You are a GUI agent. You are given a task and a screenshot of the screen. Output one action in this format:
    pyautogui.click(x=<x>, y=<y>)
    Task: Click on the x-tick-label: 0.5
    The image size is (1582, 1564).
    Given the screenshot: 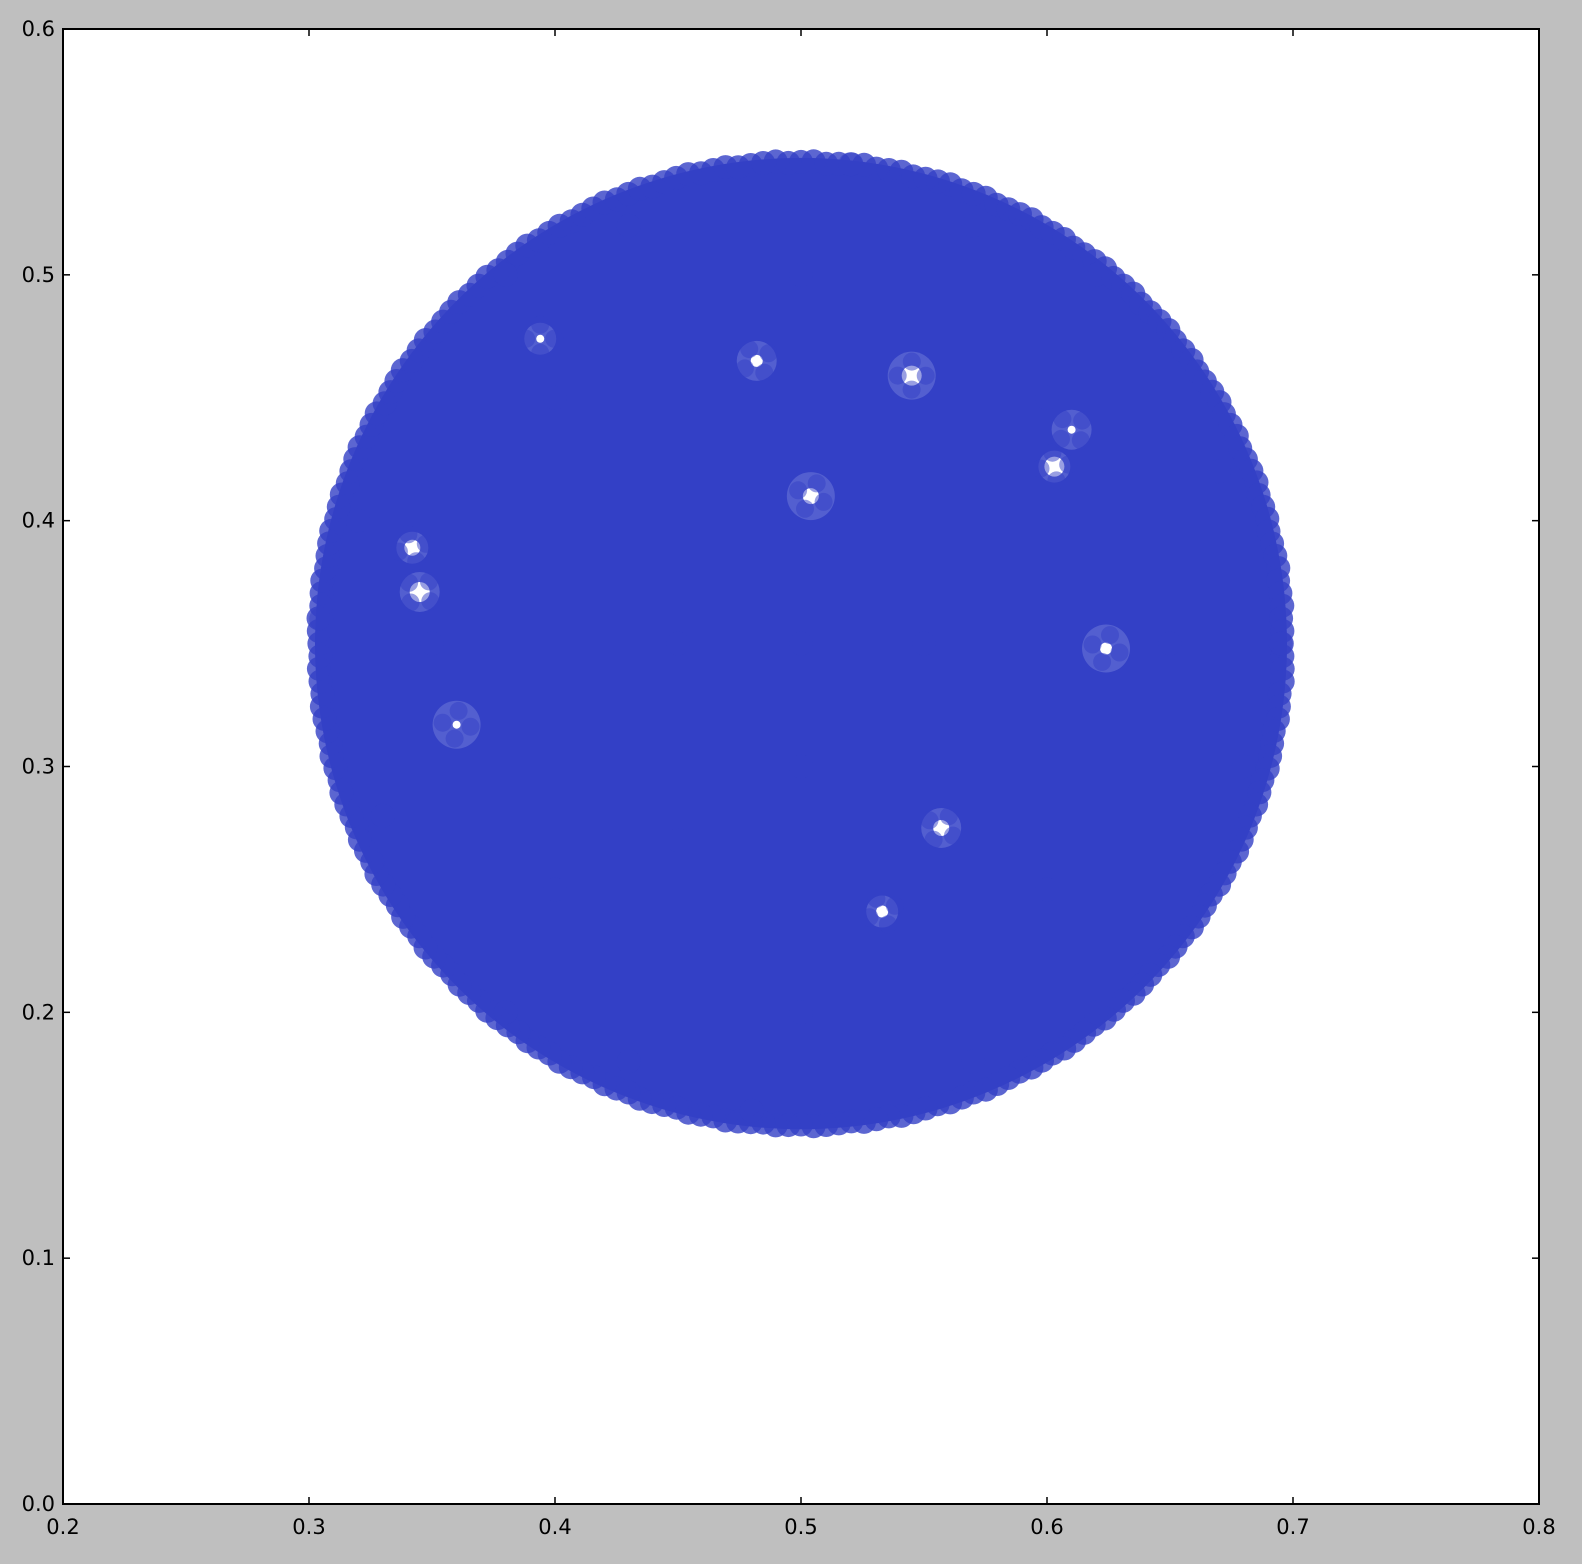 What is the action you would take?
    pyautogui.click(x=800, y=1527)
    